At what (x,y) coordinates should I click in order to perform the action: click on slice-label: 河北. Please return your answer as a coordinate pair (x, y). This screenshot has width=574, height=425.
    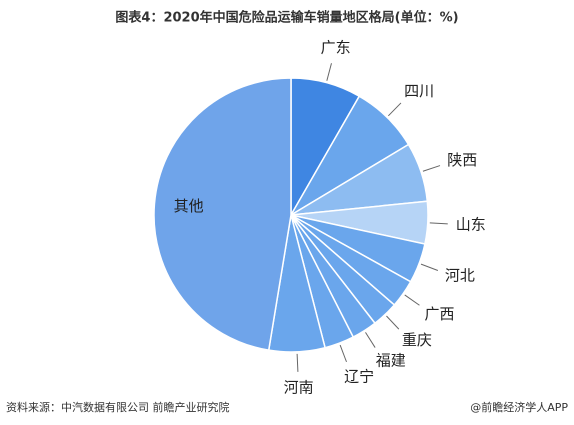
    Looking at the image, I should click on (460, 276).